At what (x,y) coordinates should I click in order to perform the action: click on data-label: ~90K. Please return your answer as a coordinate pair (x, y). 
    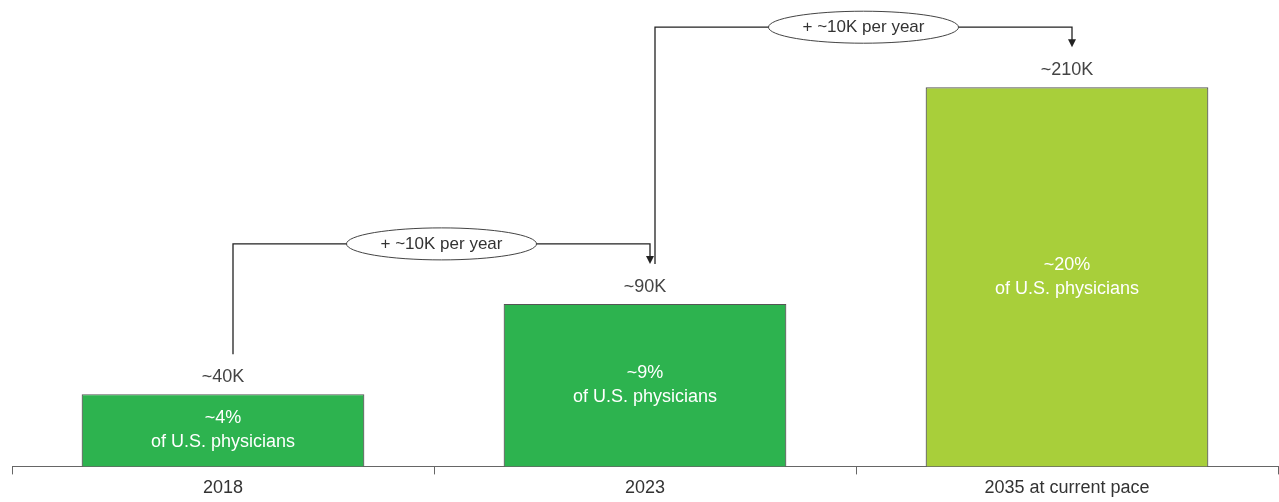
    Looking at the image, I should click on (645, 285).